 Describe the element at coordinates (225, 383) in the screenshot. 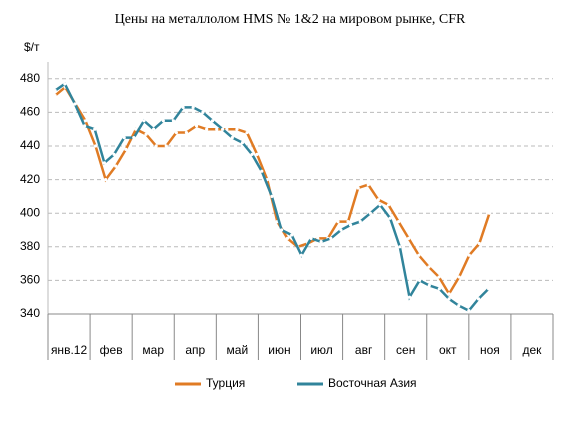

I see `legend-label: Турция` at that location.